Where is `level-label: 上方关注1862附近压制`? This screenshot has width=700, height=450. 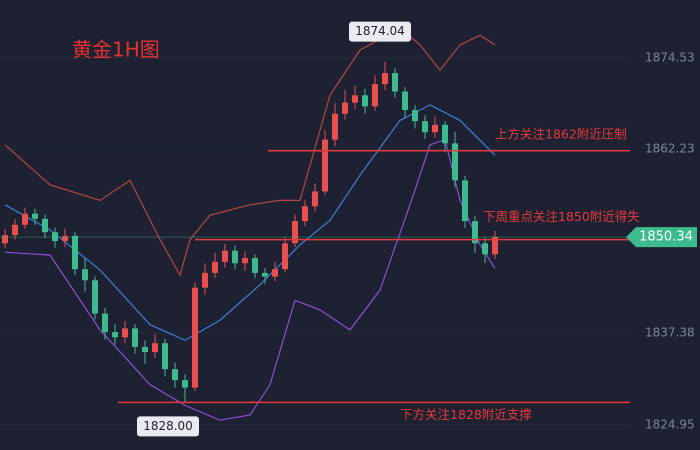
level-label: 上方关注1862附近压制 is located at coordinates (561, 133).